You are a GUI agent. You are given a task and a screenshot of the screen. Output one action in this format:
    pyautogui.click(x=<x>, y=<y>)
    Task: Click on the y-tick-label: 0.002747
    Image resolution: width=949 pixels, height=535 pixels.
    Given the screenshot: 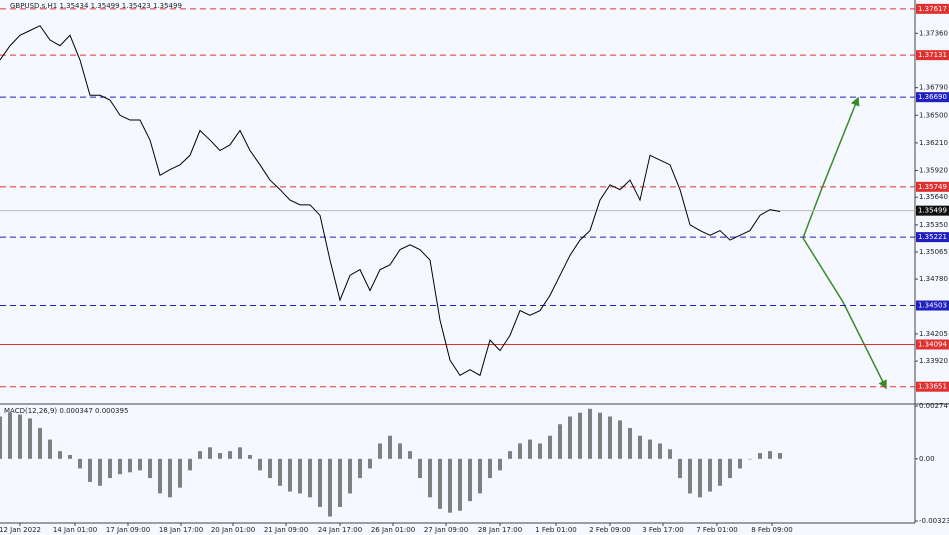 What is the action you would take?
    pyautogui.click(x=934, y=406)
    